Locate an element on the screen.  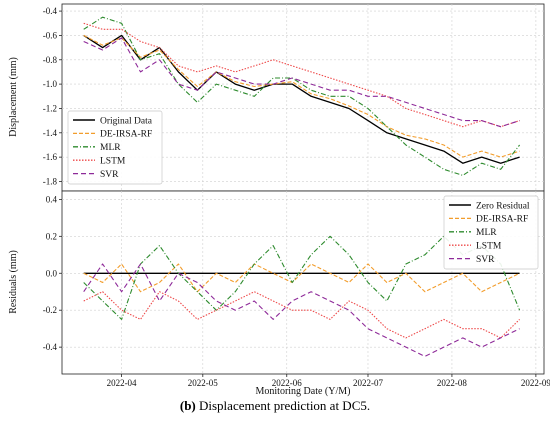
x-tick-label: 2022-06 is located at coordinates (287, 383).